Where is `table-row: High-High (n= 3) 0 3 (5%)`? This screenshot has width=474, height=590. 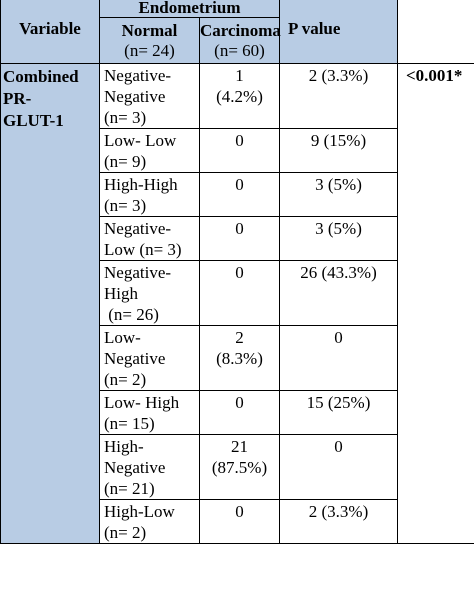 table-row: High-High (n= 3) 0 3 (5%) is located at coordinates (237, 194).